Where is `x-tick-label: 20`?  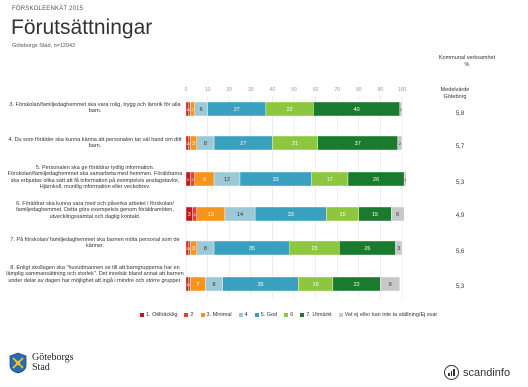 x-tick-label: 20 is located at coordinates (229, 90).